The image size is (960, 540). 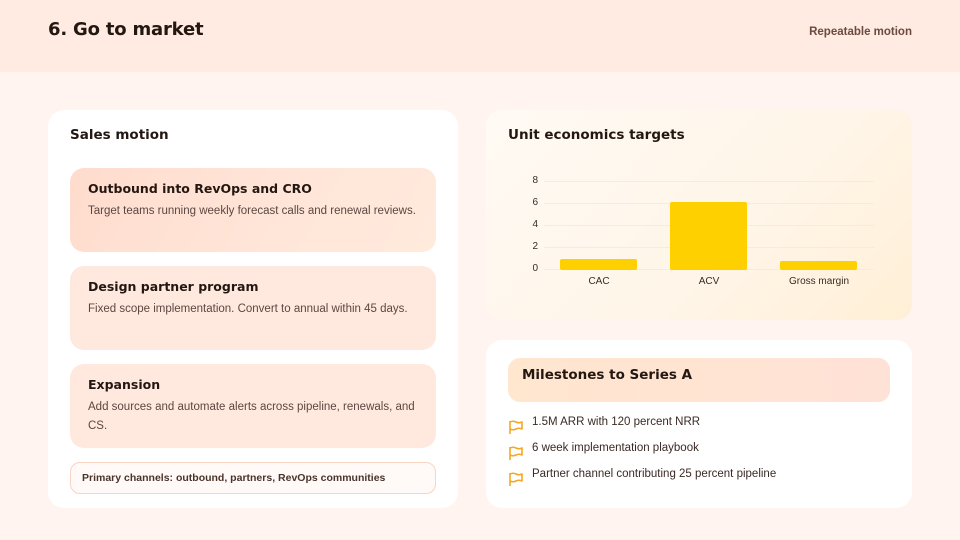 I want to click on bar-cac, so click(x=598, y=264).